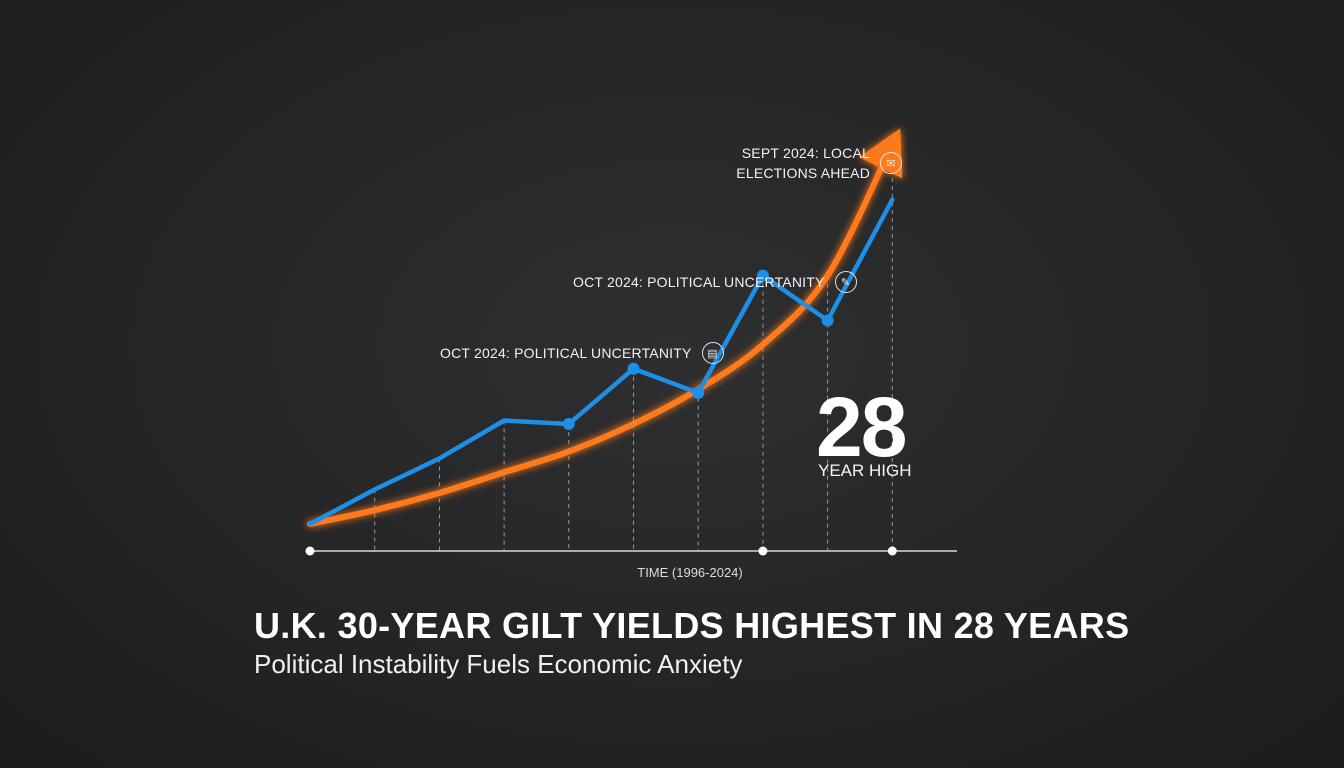 The height and width of the screenshot is (768, 1344). What do you see at coordinates (803, 163) in the screenshot?
I see `annotation-label: SEPT 2024: LOCAL ELECTIONS AHEAD` at bounding box center [803, 163].